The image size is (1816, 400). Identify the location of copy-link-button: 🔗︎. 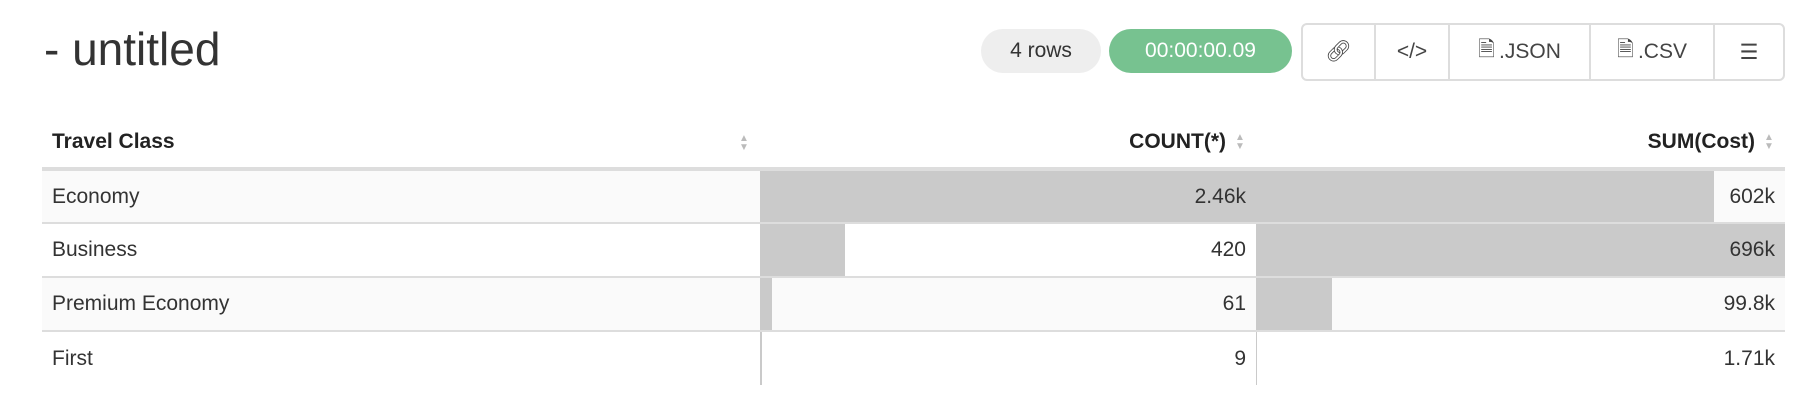
(1339, 52).